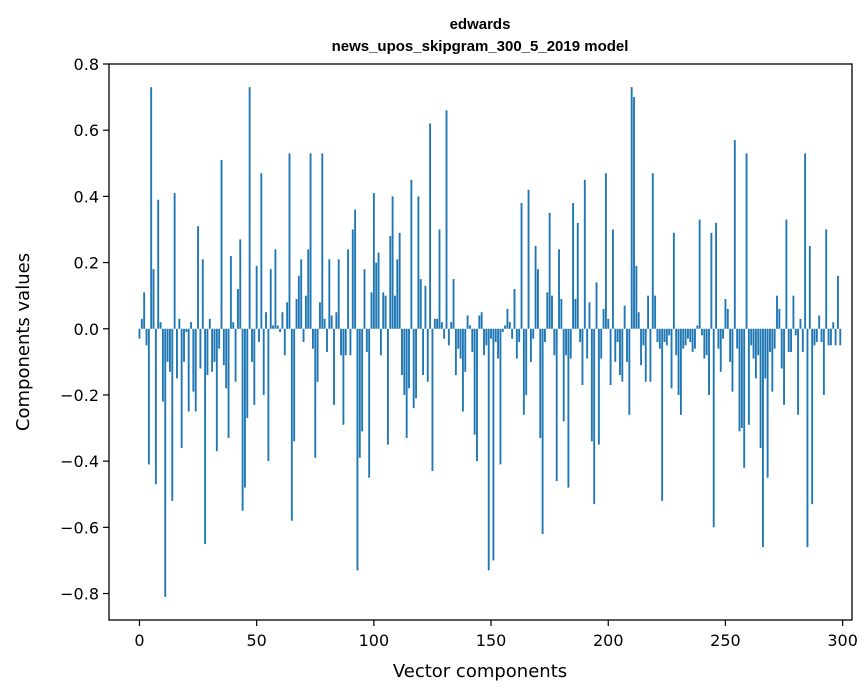 Image resolution: width=867 pixels, height=696 pixels. I want to click on y-tick-label: 0.6, so click(86, 130).